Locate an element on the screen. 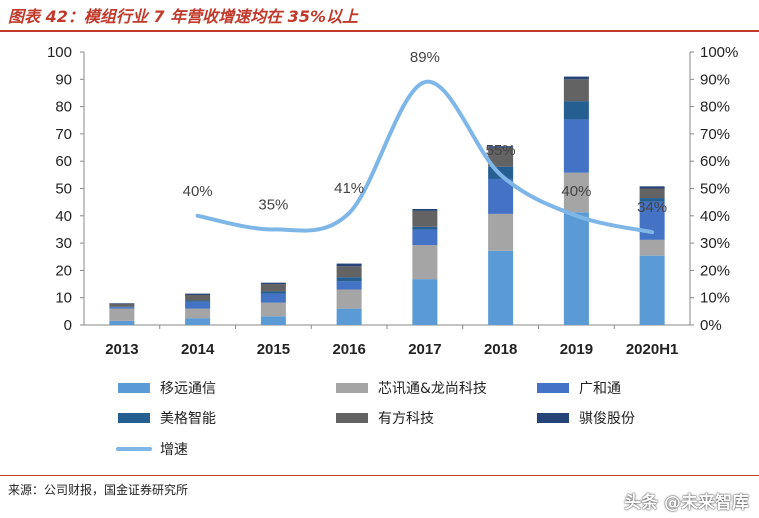 The image size is (759, 518). y2-tick-label: 100% is located at coordinates (719, 52).